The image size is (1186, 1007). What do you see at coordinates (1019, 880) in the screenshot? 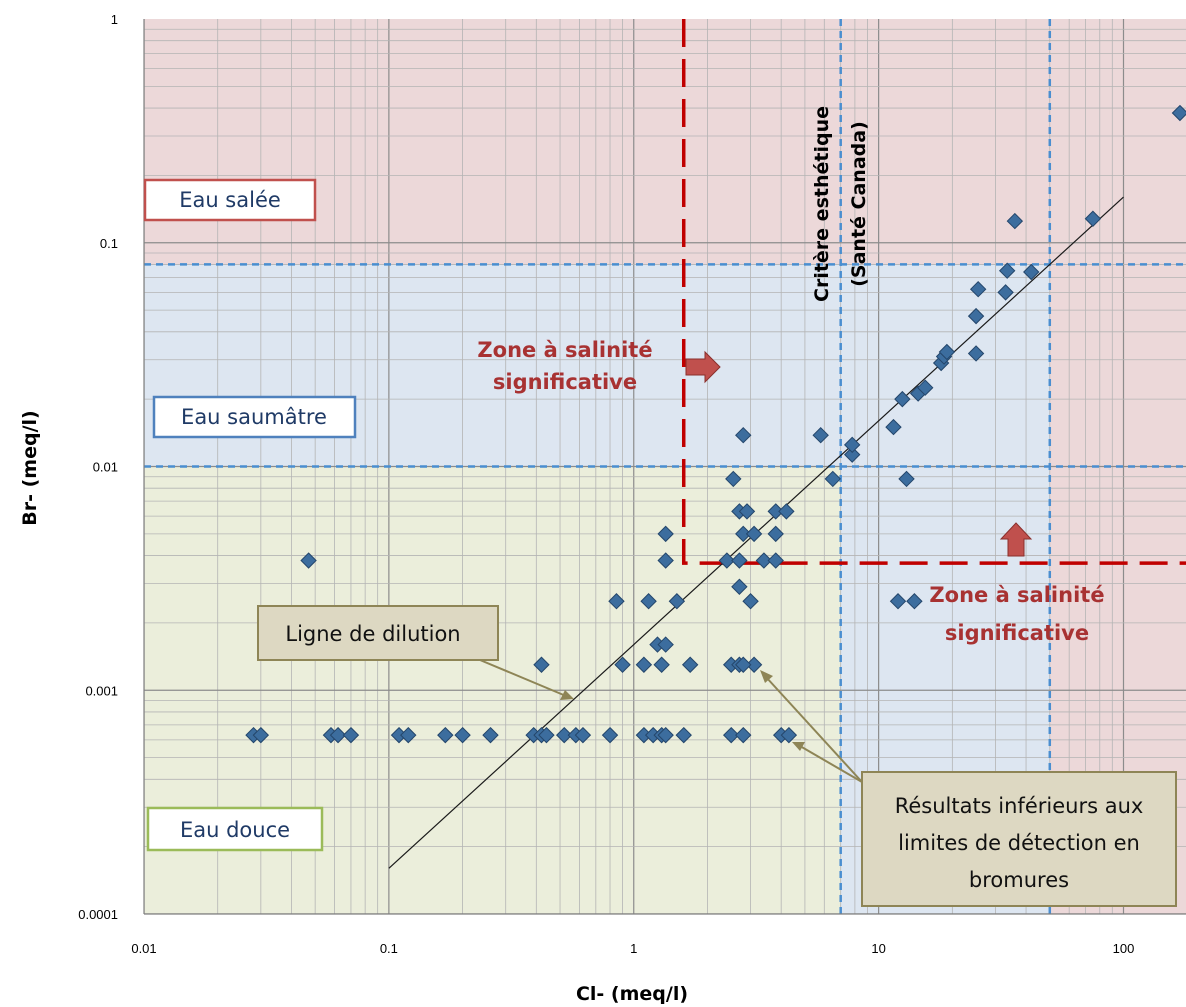
I see `detection-callout-line3: bromures` at bounding box center [1019, 880].